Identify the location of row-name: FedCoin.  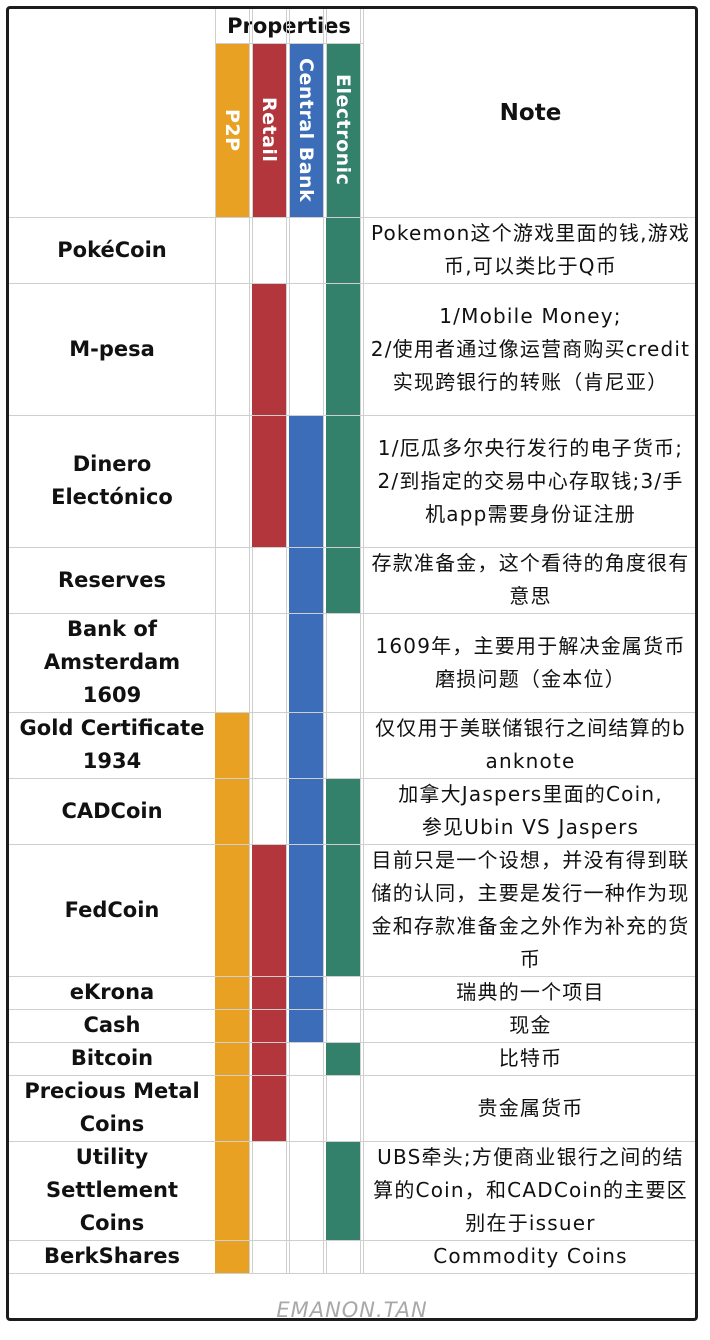
(112, 909).